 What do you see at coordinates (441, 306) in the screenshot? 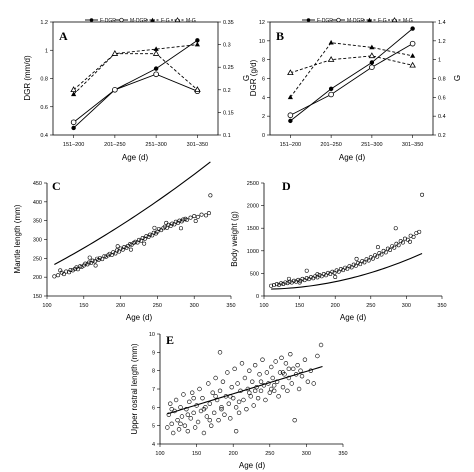
I see `panel-d-xtick: 350` at bounding box center [441, 306].